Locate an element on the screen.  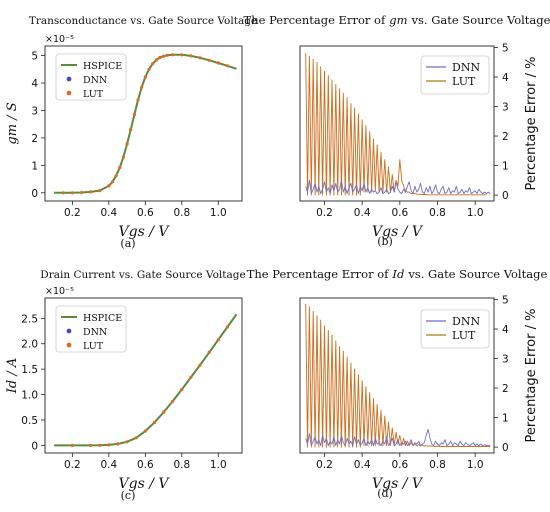
chart-title-prefix: The Percentage Error of is located at coordinates (315, 20).